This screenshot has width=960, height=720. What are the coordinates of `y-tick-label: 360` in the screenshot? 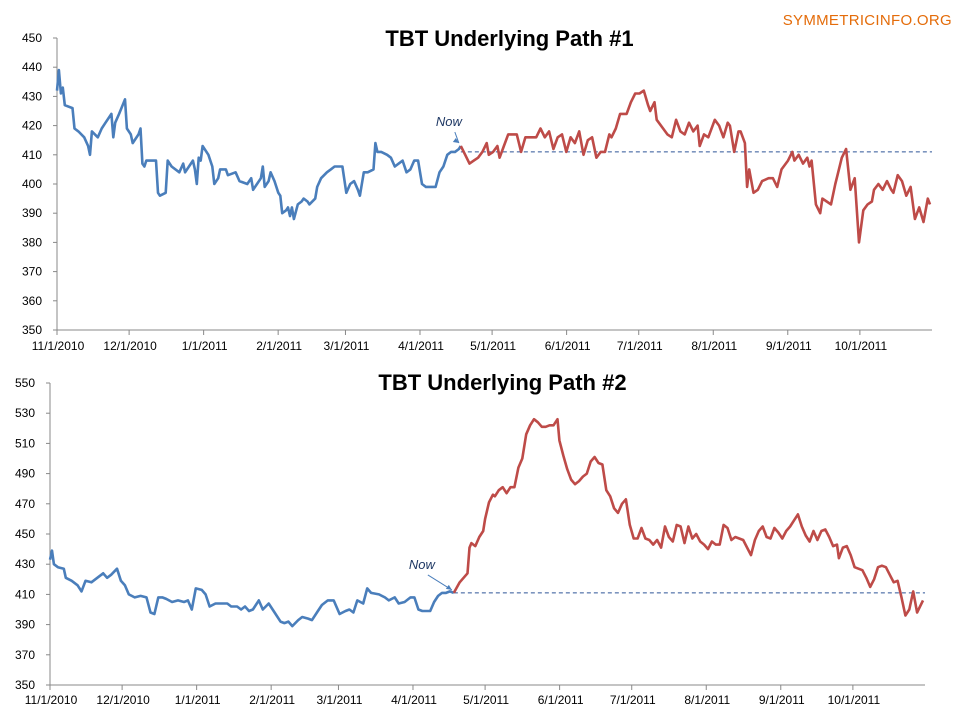 It's located at (32, 301).